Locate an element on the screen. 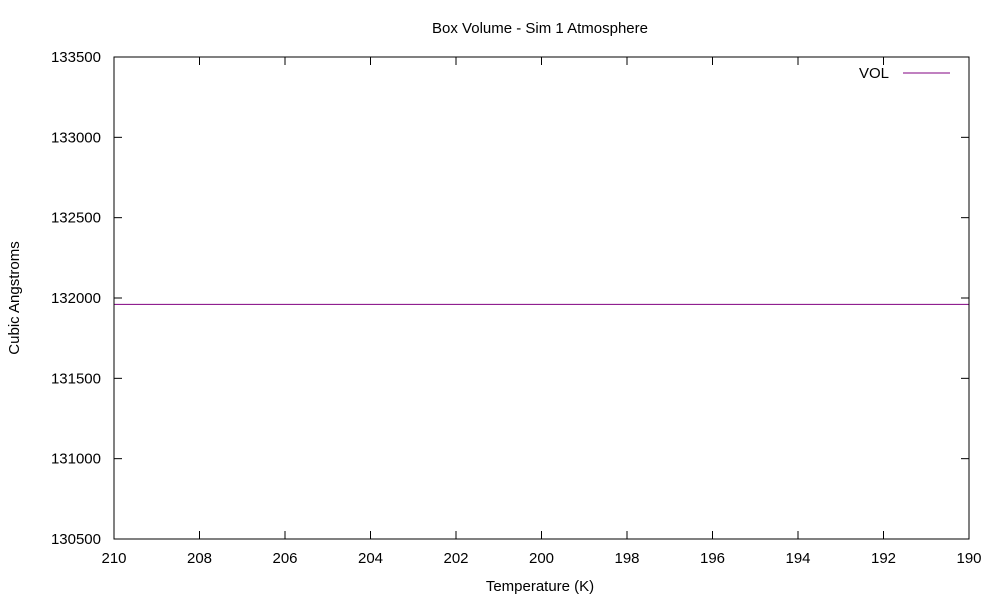 This screenshot has width=1000, height=600. x-tick-label: 208 is located at coordinates (199, 558).